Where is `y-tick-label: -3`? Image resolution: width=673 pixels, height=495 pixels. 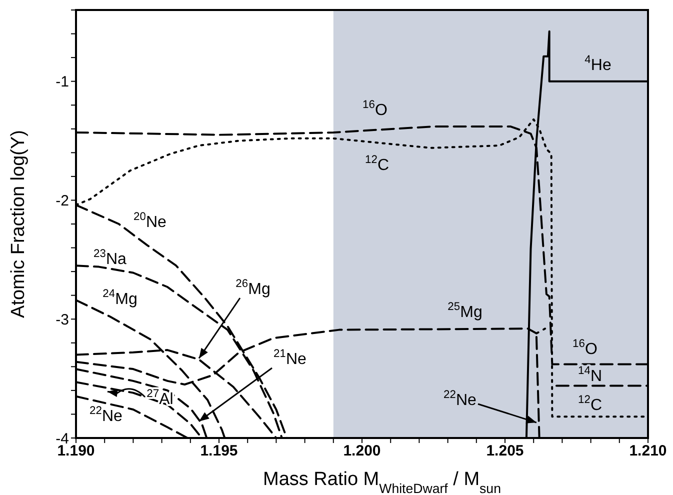
y-tick-label: -3 is located at coordinates (62, 319).